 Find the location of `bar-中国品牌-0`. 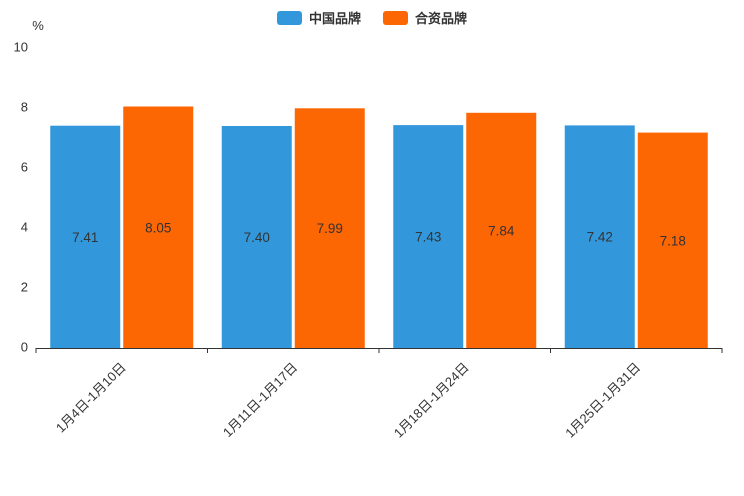

bar-中国品牌-0 is located at coordinates (85, 236).